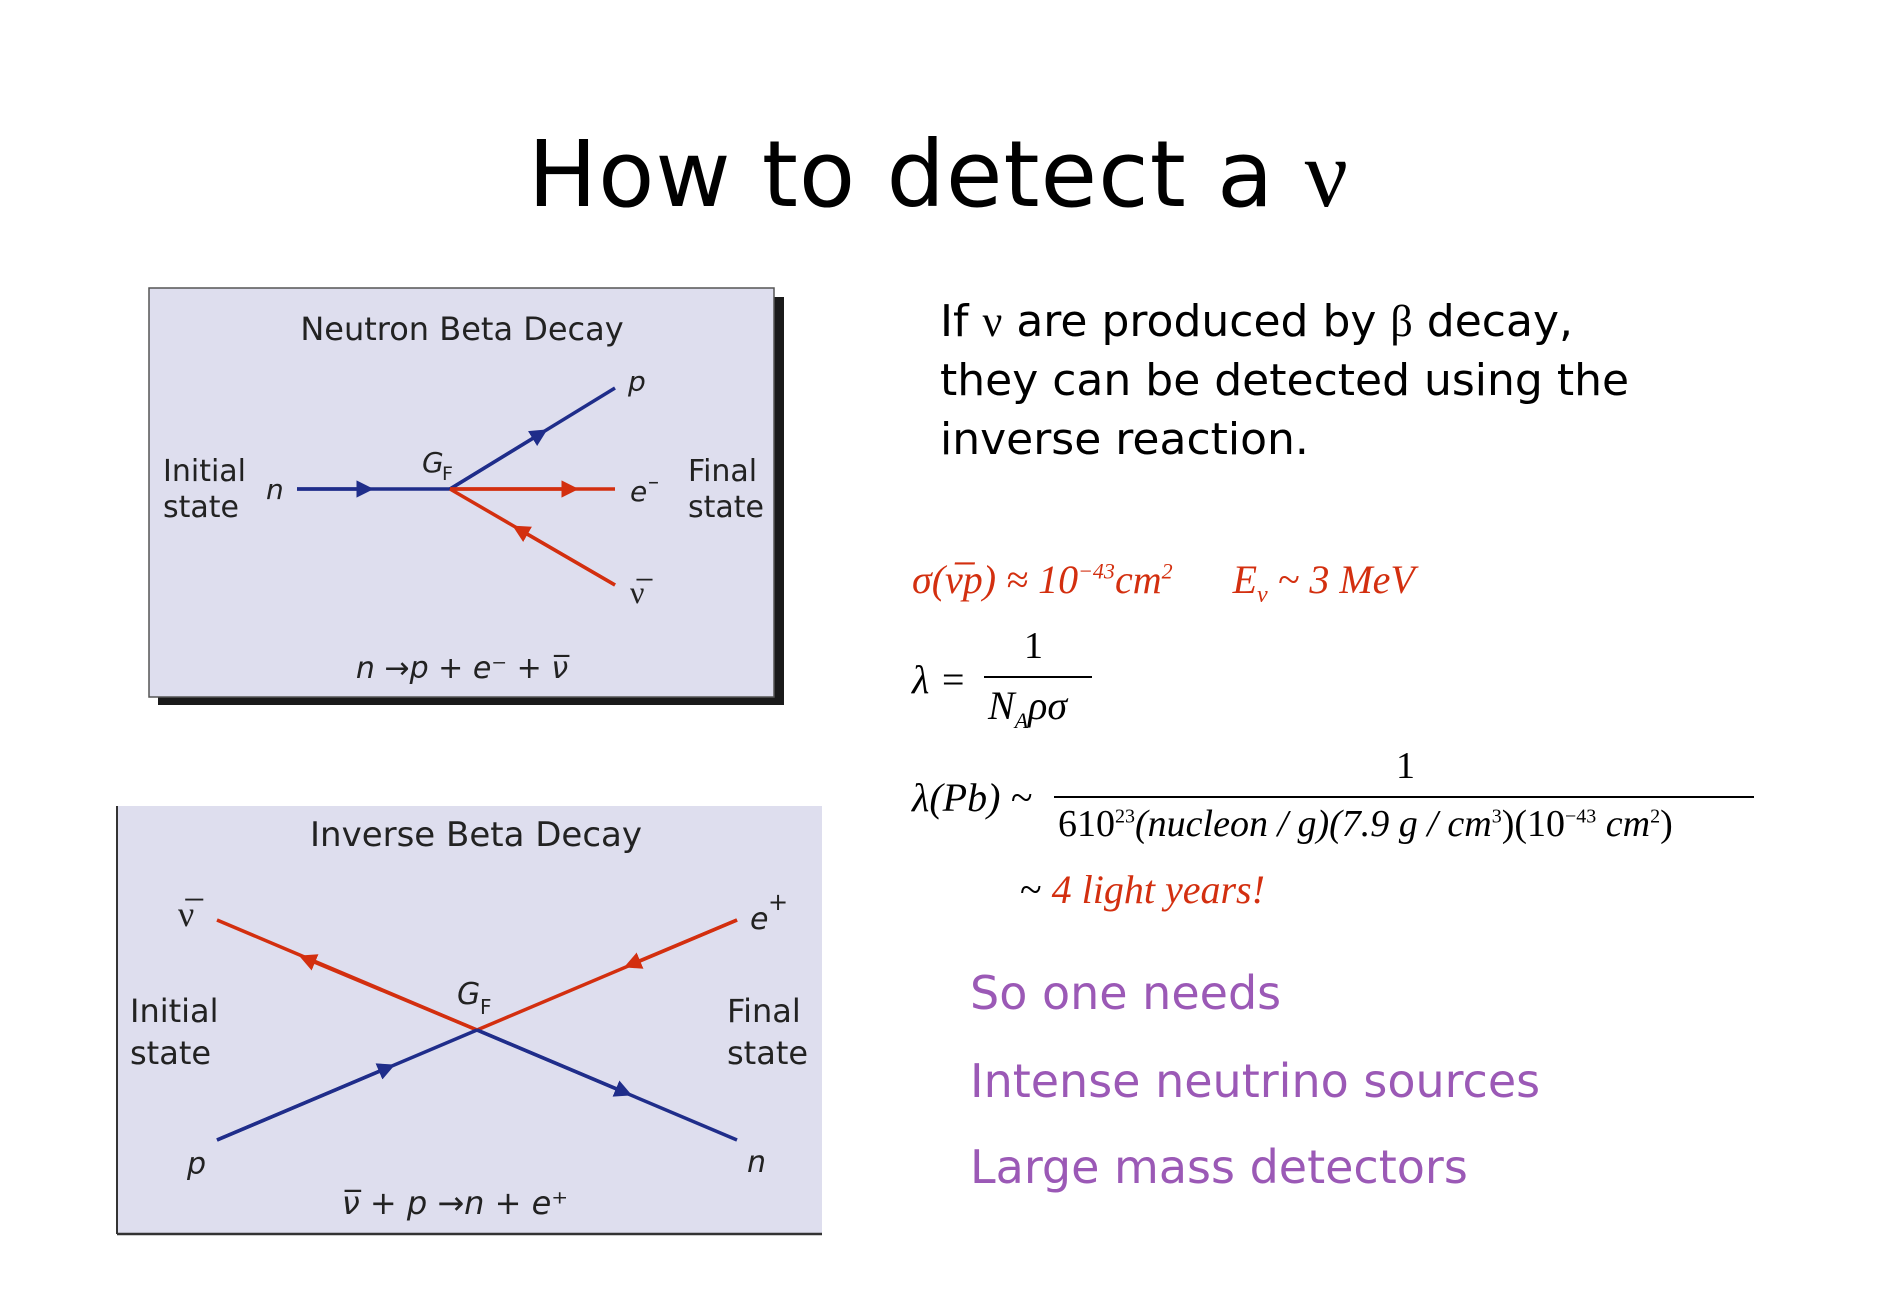 The width and height of the screenshot is (1877, 1290). Describe the element at coordinates (554, 1062) in the screenshot. I see `neutron-arrow` at that location.